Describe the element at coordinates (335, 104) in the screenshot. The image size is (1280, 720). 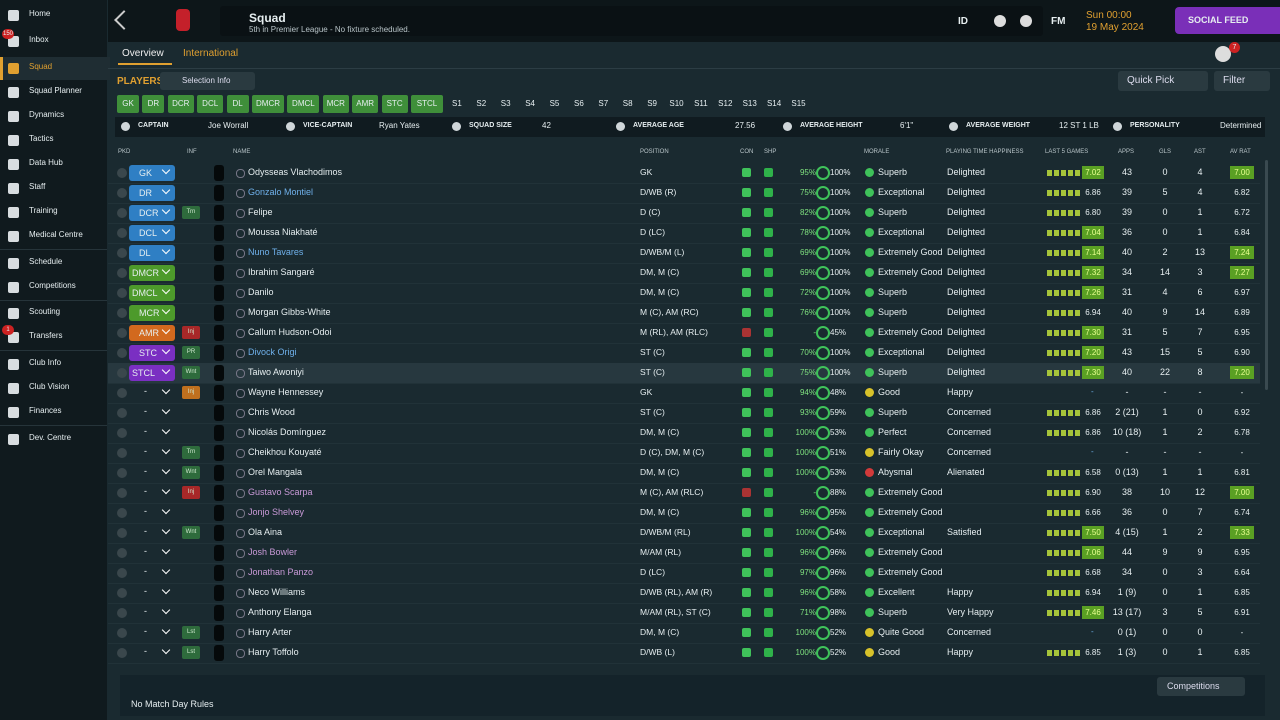
I see `position-button: MCR` at that location.